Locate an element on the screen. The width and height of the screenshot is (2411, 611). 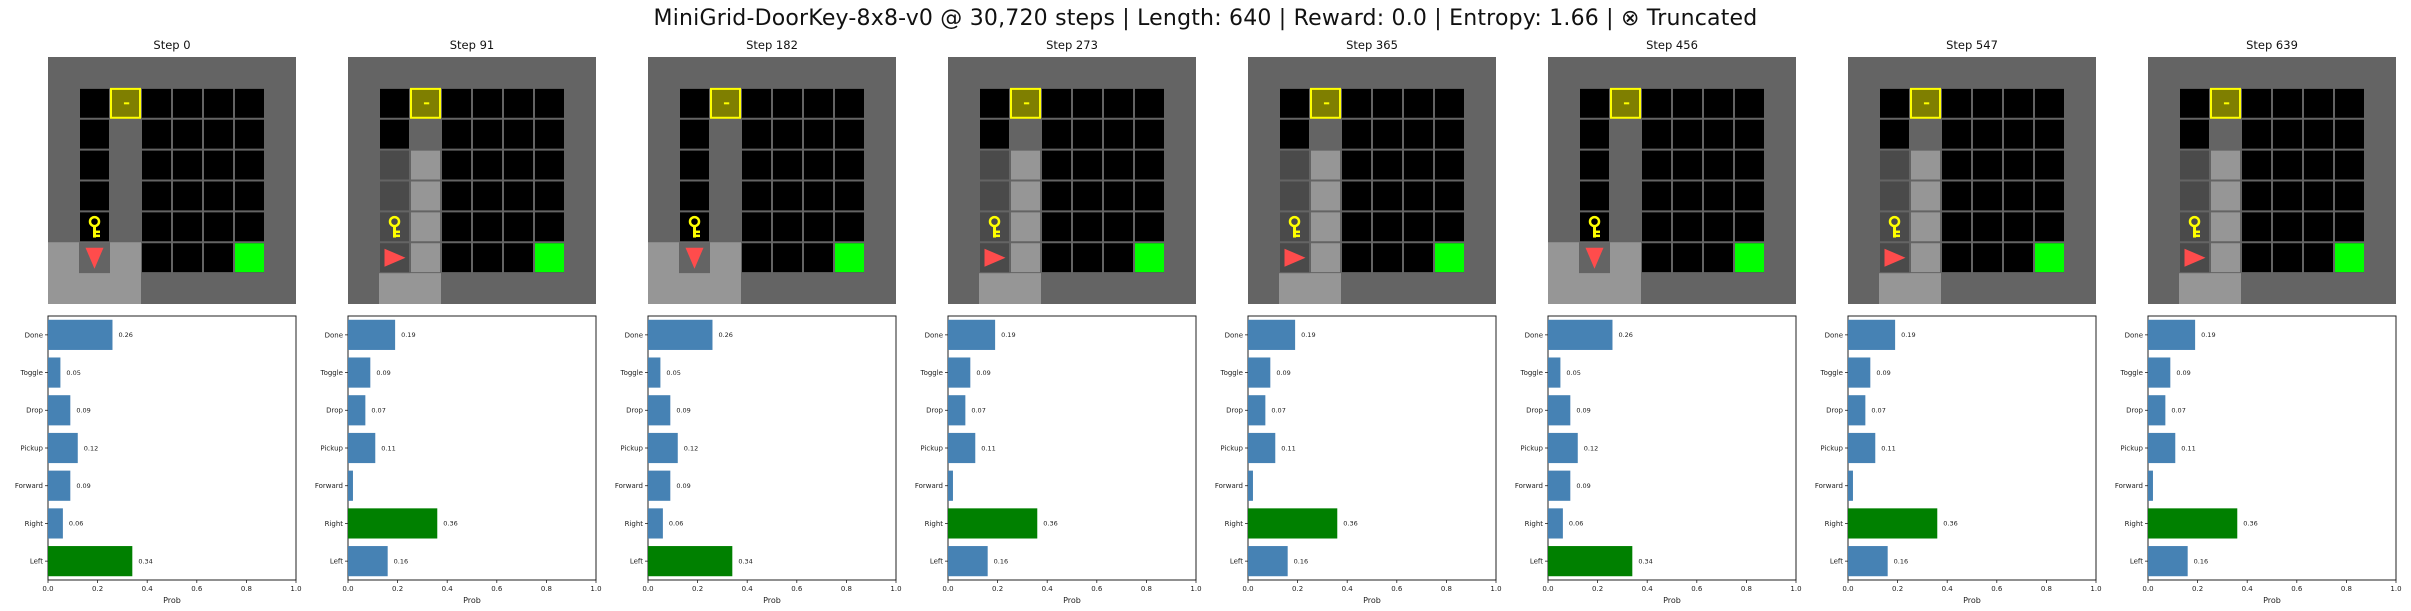
value-label: 0.36 is located at coordinates (450, 524).